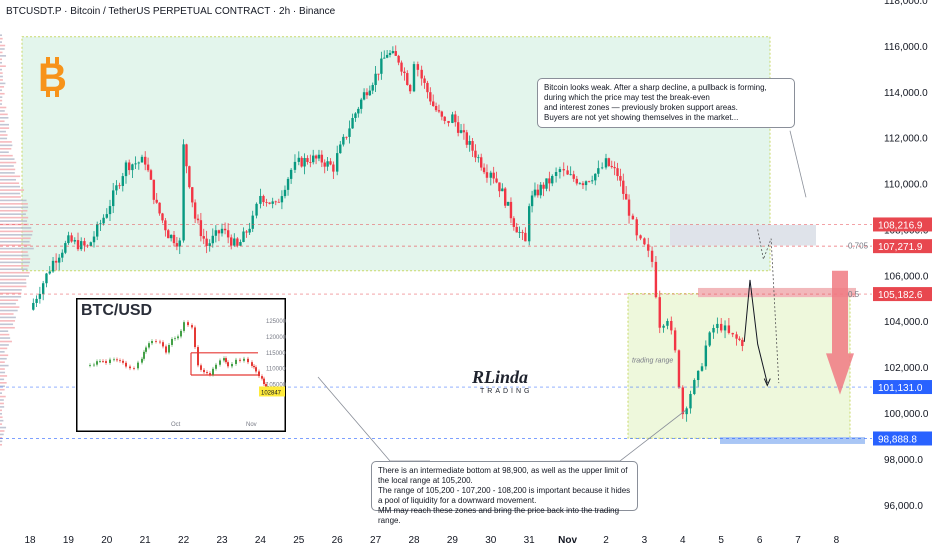  What do you see at coordinates (530, 540) in the screenshot?
I see `x-tick-label: 31` at bounding box center [530, 540].